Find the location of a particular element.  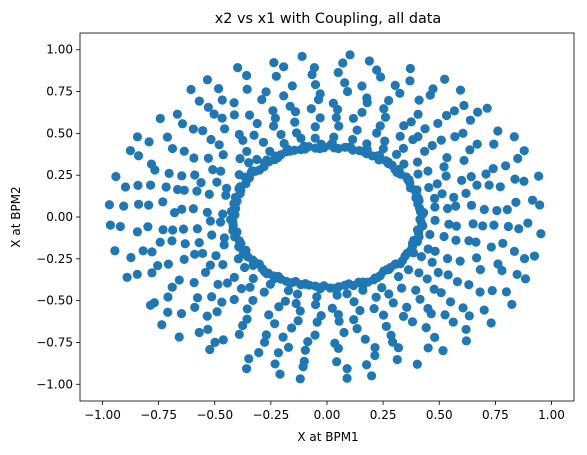

y-tick-label: 1.00 is located at coordinates (59, 50).